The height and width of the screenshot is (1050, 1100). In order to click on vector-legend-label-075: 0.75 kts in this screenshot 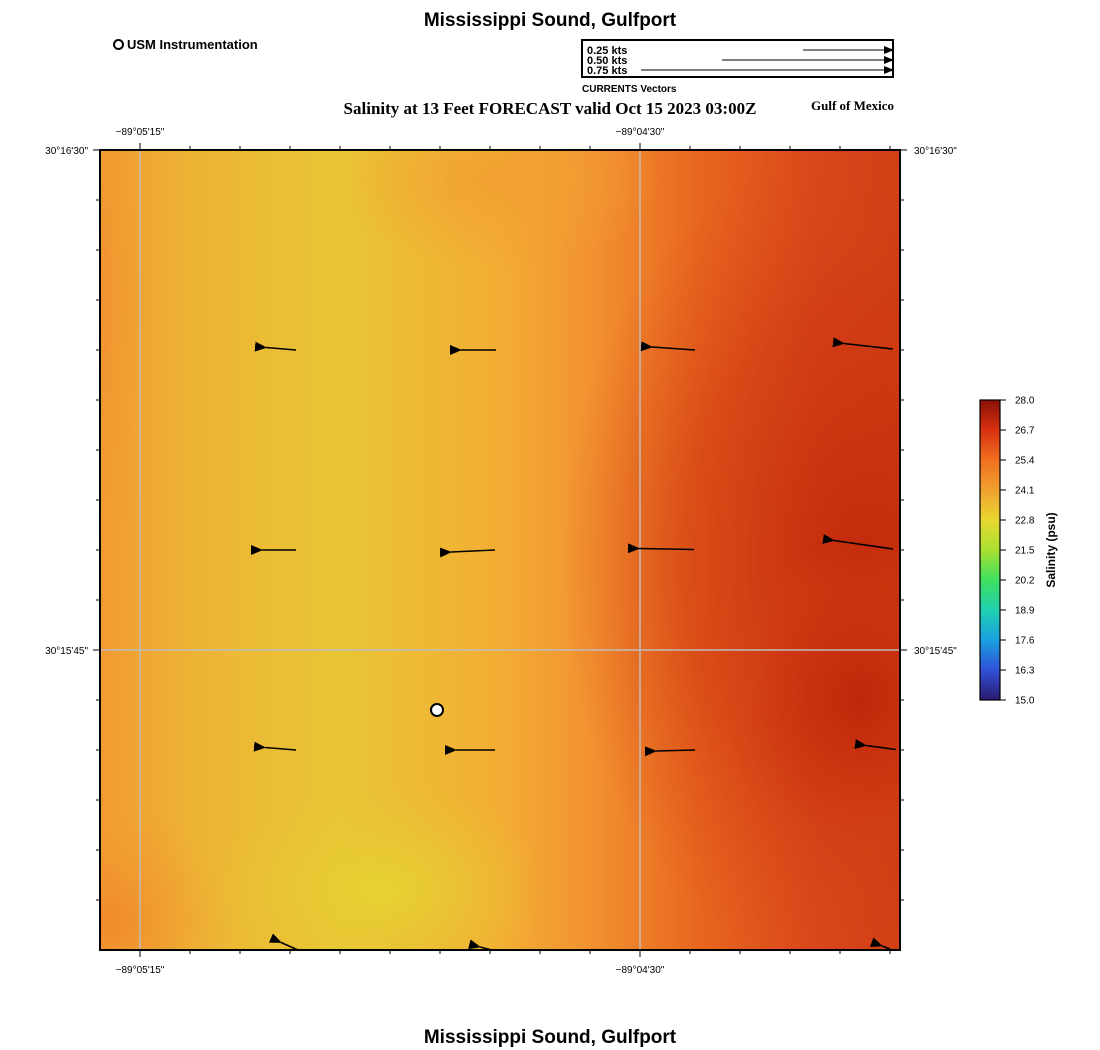, I will do `click(607, 71)`.